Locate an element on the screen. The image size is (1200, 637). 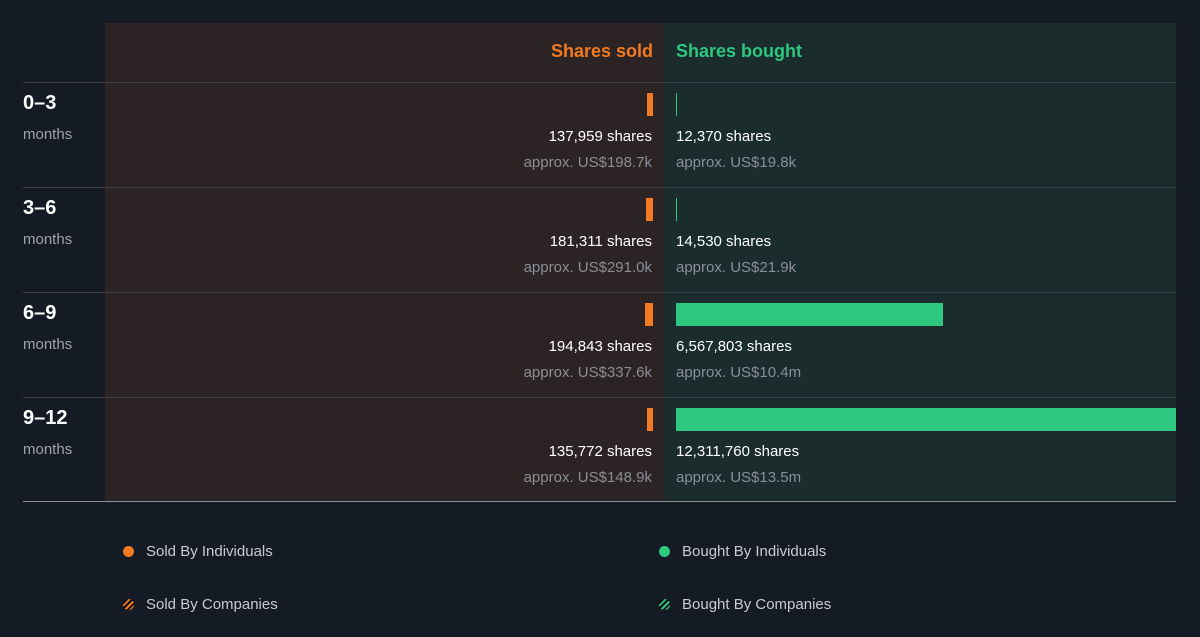
period-label: 0–3 is located at coordinates (40, 103).